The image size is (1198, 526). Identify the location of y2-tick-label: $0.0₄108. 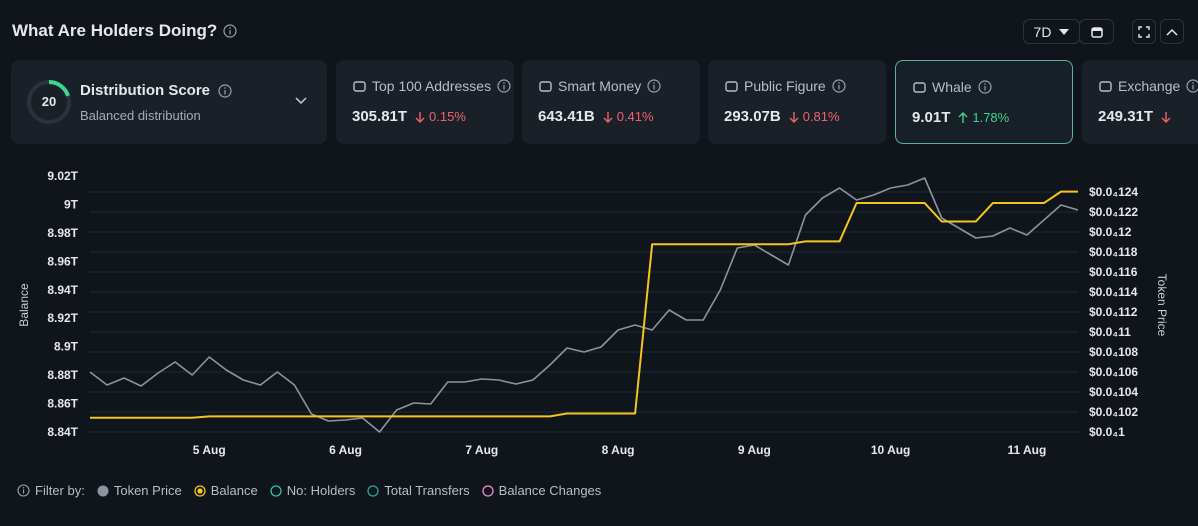
(1113, 352).